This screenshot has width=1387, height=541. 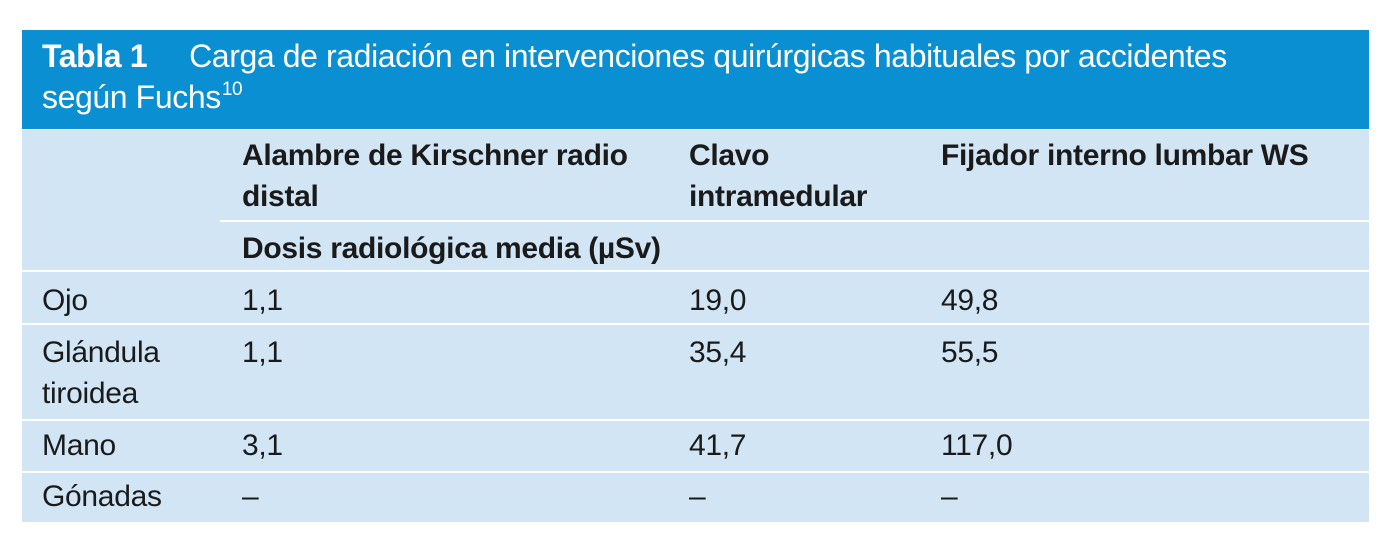 I want to click on row-label-gonadas: Gónadas, so click(x=102, y=496).